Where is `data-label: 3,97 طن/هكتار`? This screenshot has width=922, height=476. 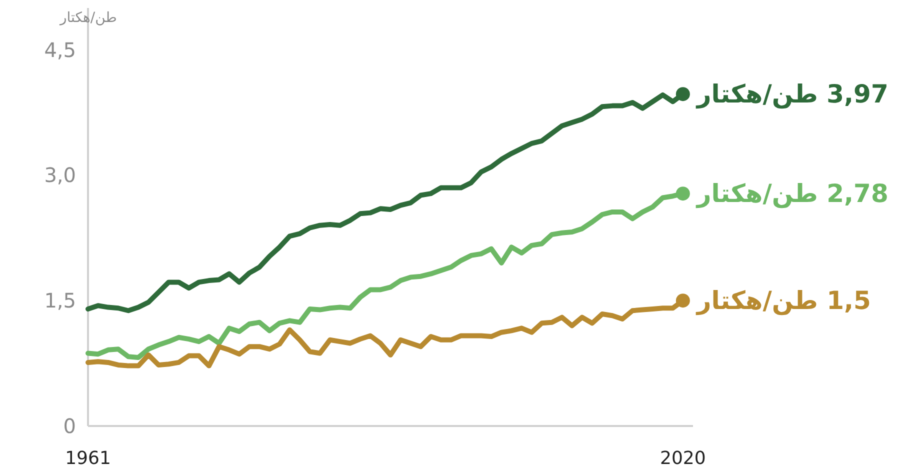
data-label: 3,97 طن/هكتار is located at coordinates (791, 95).